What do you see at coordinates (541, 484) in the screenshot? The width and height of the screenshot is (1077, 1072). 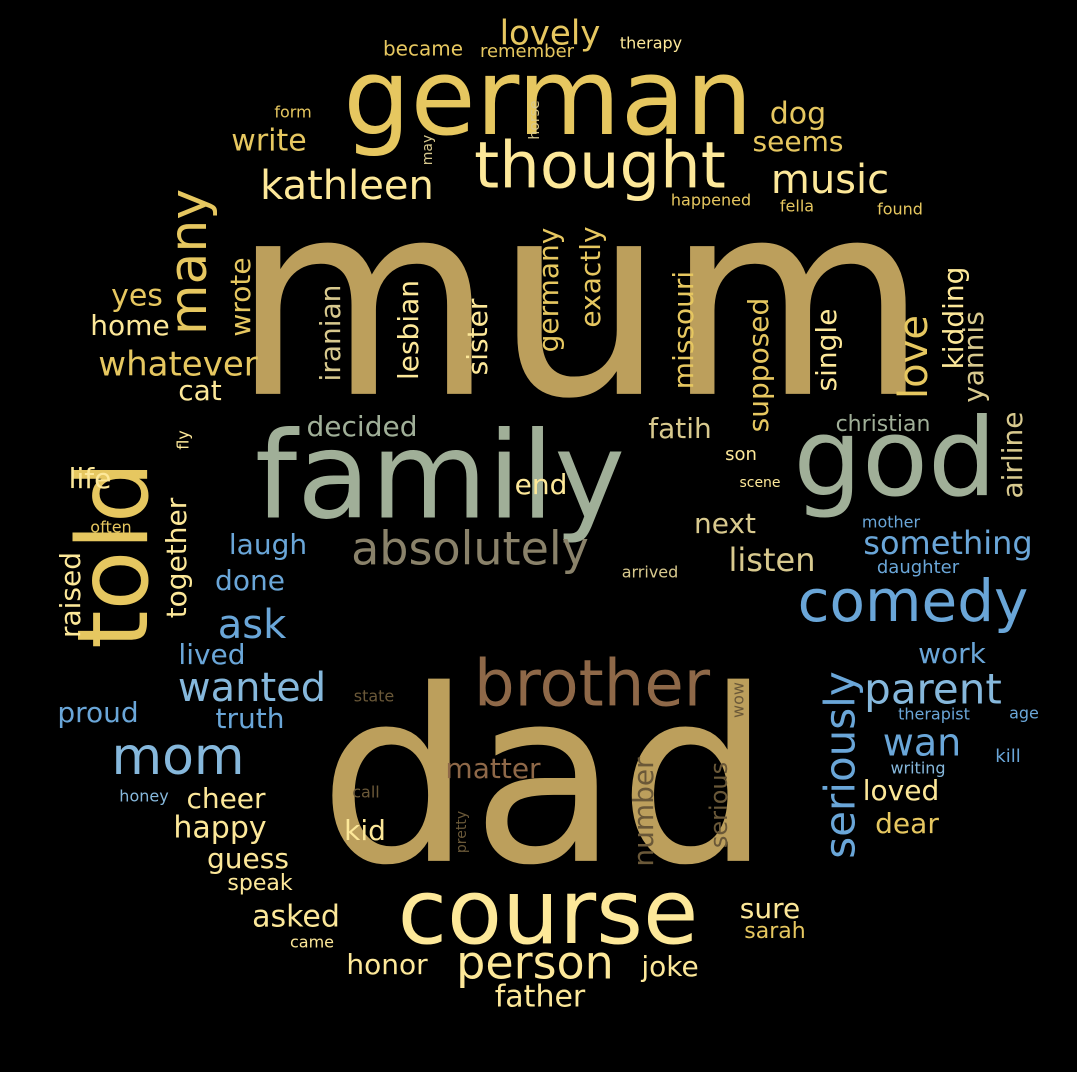 I see `cloud-word-end: end` at bounding box center [541, 484].